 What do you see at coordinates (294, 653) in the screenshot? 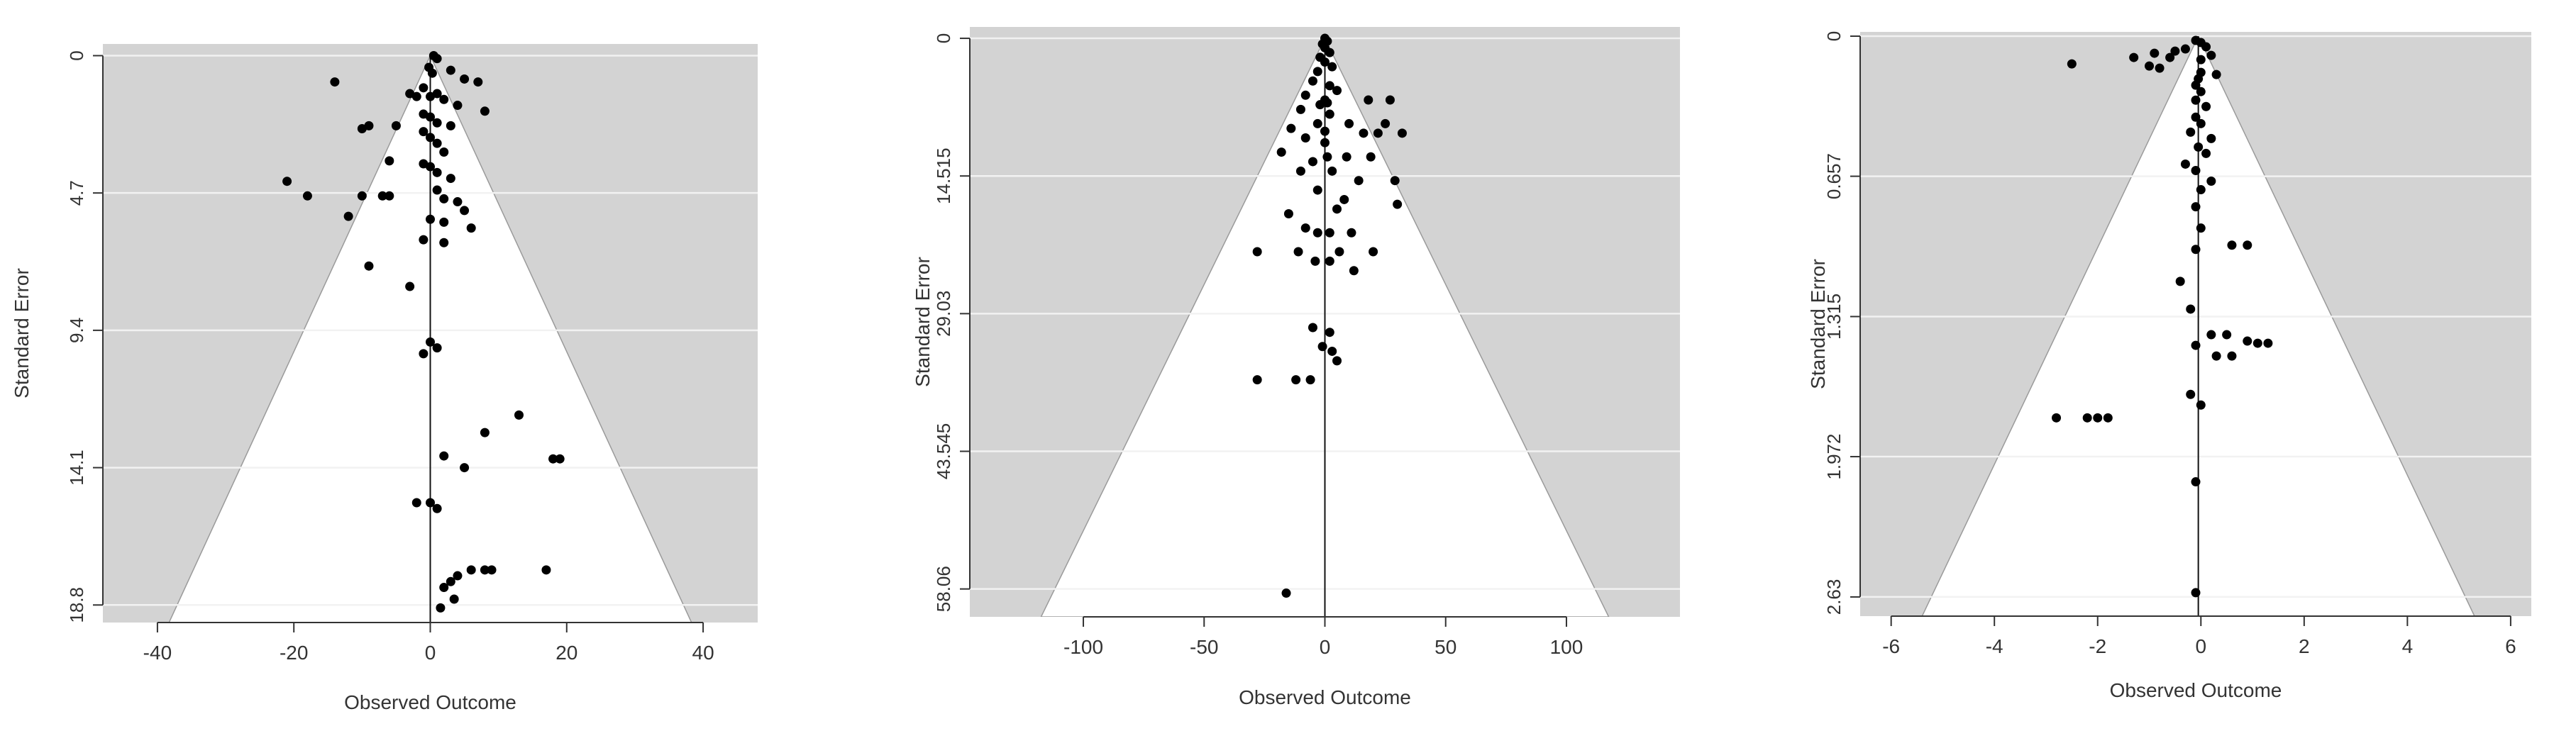
I see `x-tick-label: -20` at bounding box center [294, 653].